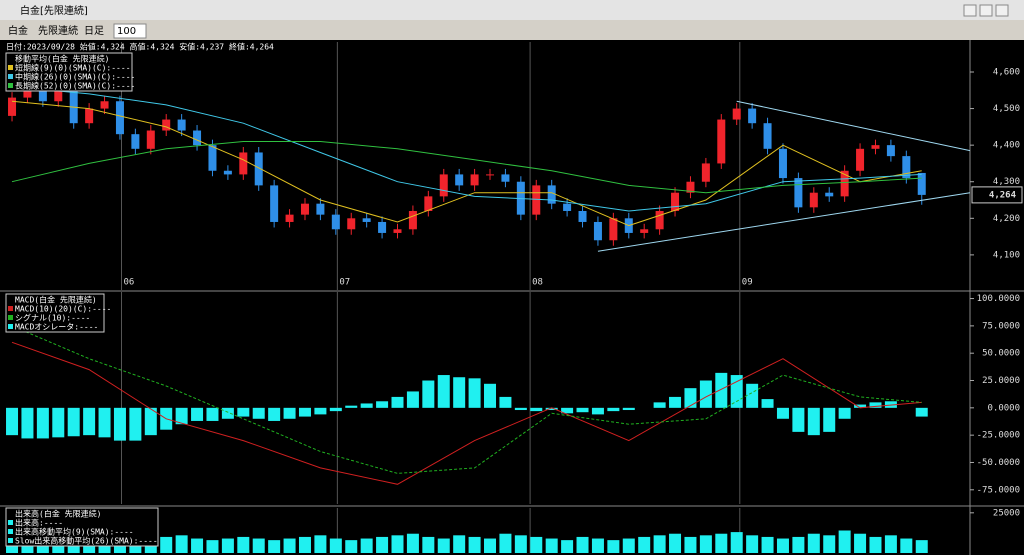 Image resolution: width=1024 pixels, height=555 pixels. I want to click on contract: 先限連続, so click(58, 30).